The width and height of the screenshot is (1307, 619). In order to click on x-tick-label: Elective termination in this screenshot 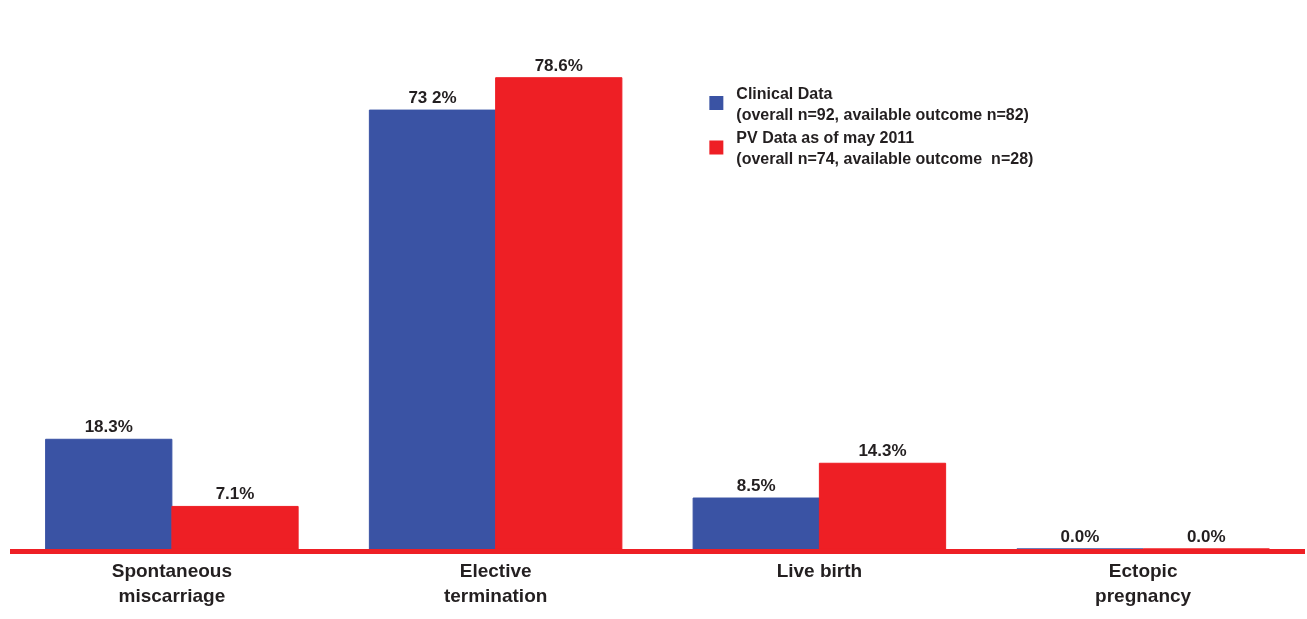, I will do `click(495, 582)`.